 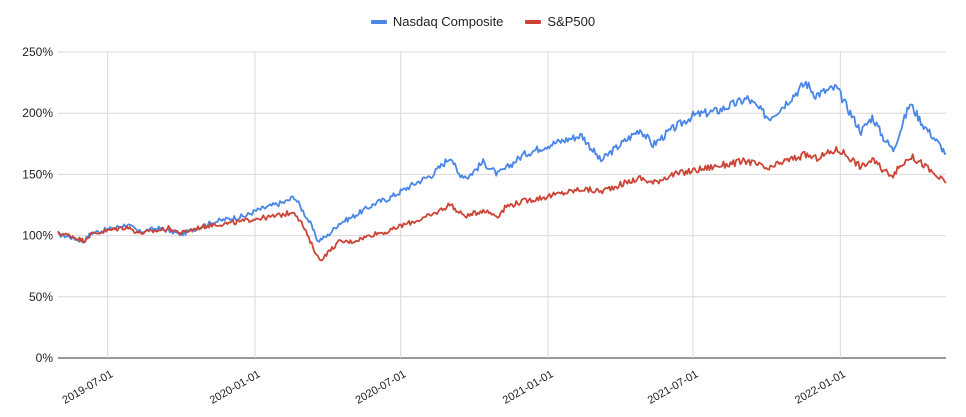 What do you see at coordinates (380, 387) in the screenshot?
I see `x-tick-label: 2020-07-01` at bounding box center [380, 387].